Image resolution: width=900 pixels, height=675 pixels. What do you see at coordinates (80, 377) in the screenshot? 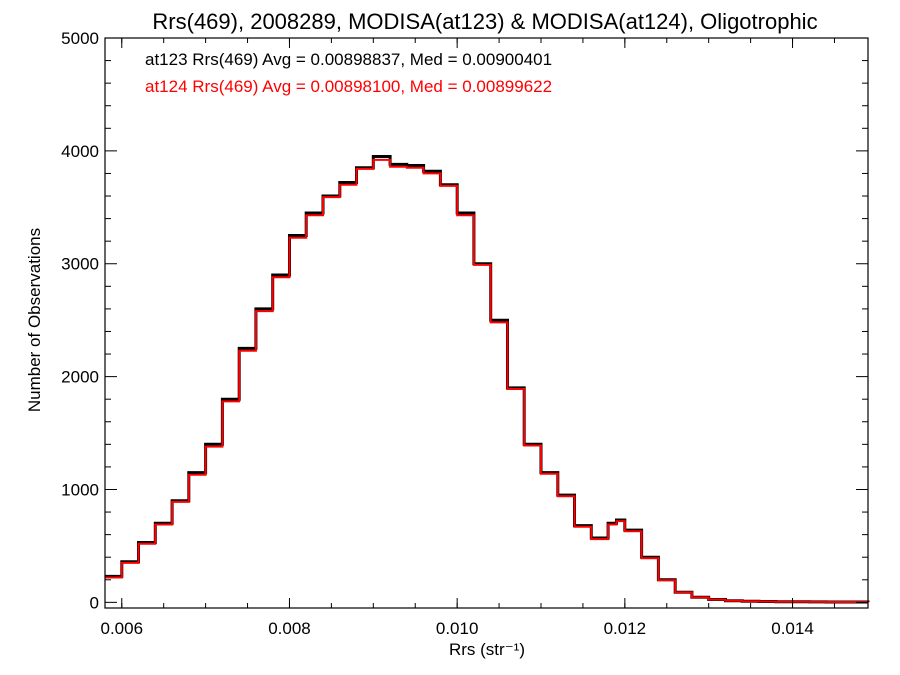
I see `y-tick-label: 2000` at bounding box center [80, 377].